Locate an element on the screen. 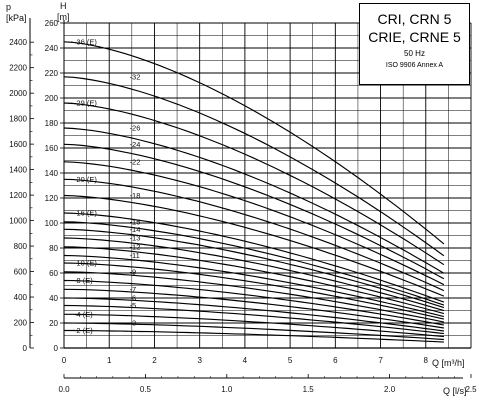  head-axis-symbol: H is located at coordinates (63, 6).